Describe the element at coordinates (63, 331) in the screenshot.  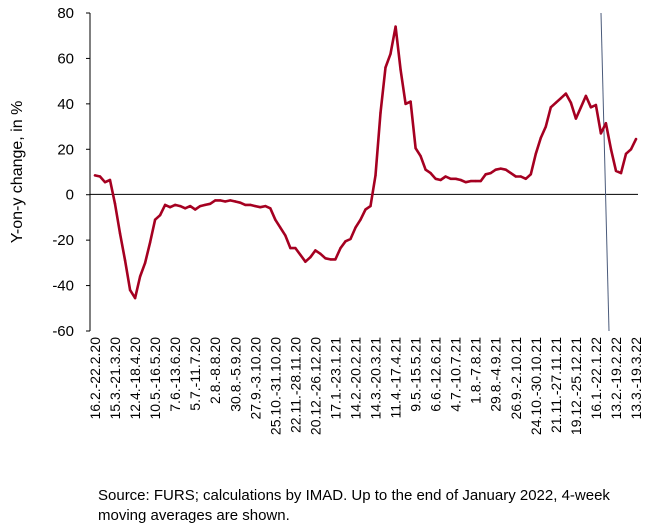
I see `y-tick-label: -60` at that location.